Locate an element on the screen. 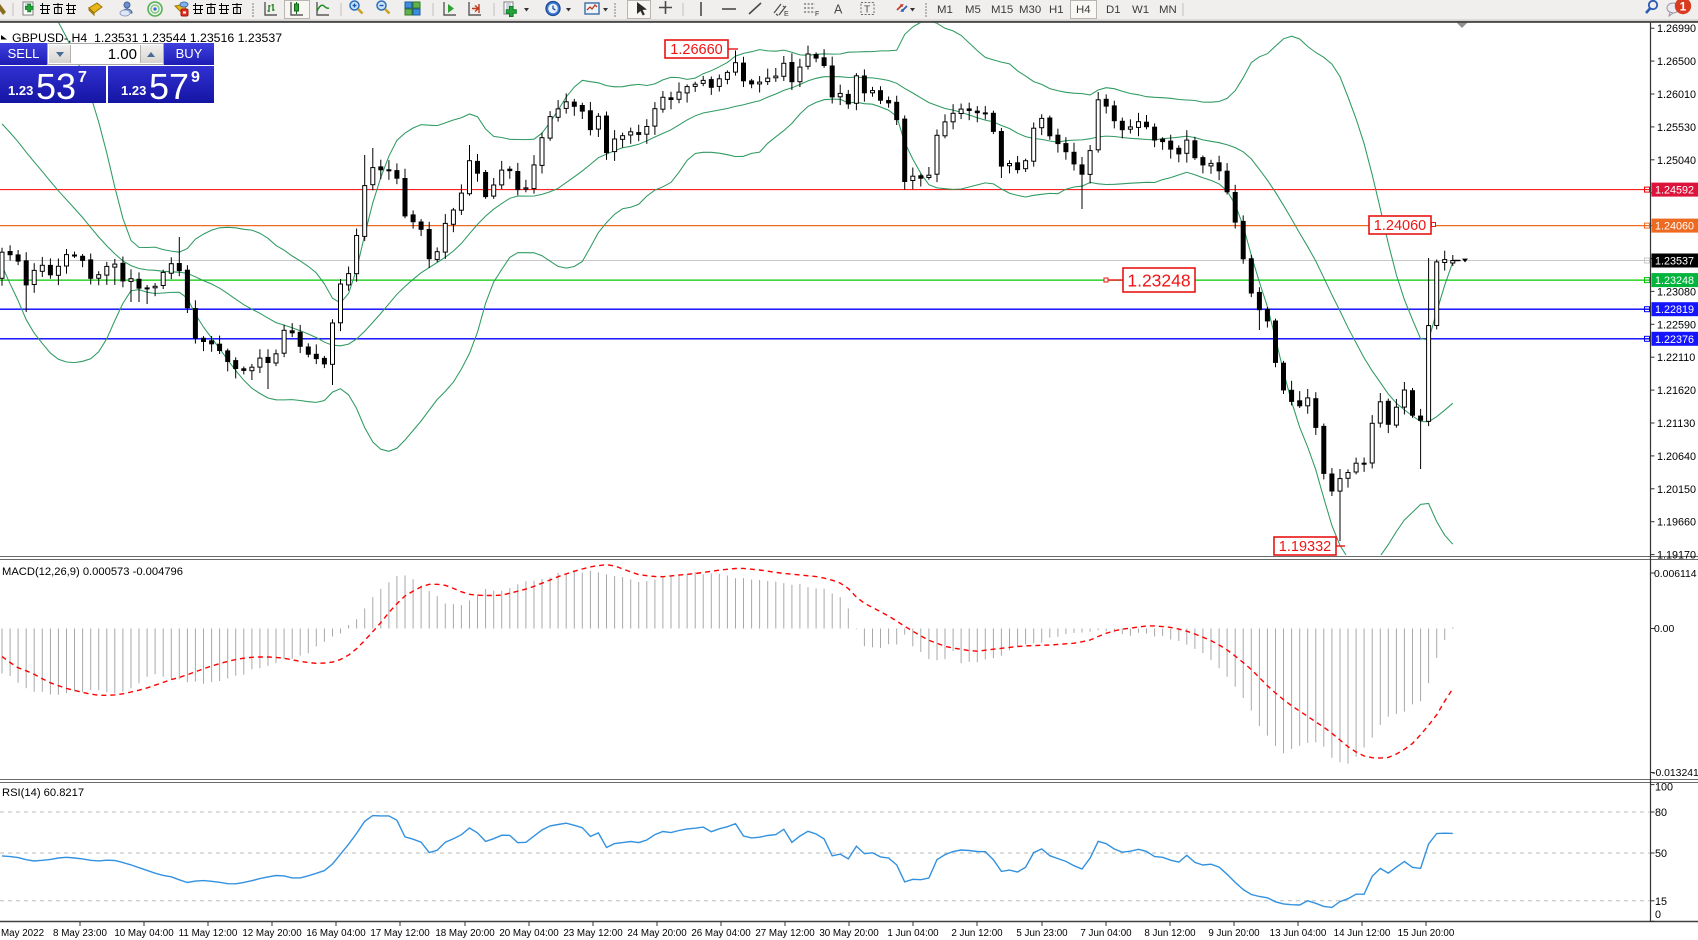  svg-text: 26 May 04:00 is located at coordinates (721, 933).